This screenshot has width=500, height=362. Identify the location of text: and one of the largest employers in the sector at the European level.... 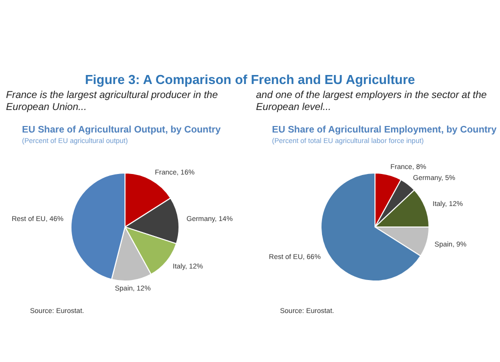
(371, 102).